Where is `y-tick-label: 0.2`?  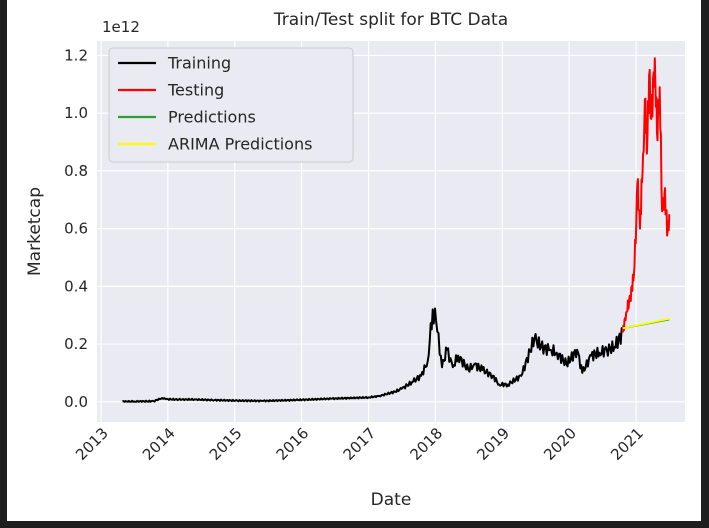
y-tick-label: 0.2 is located at coordinates (76, 344).